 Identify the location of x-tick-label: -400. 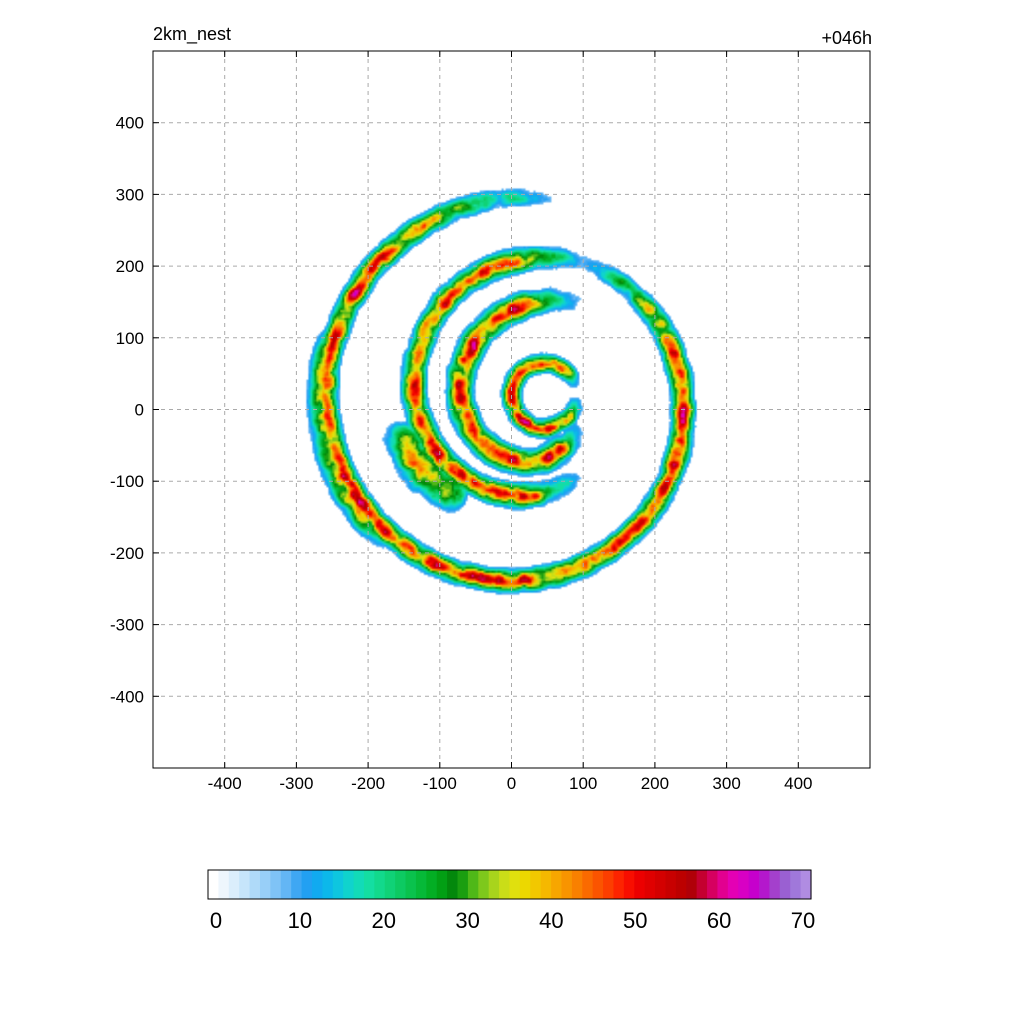
(225, 783).